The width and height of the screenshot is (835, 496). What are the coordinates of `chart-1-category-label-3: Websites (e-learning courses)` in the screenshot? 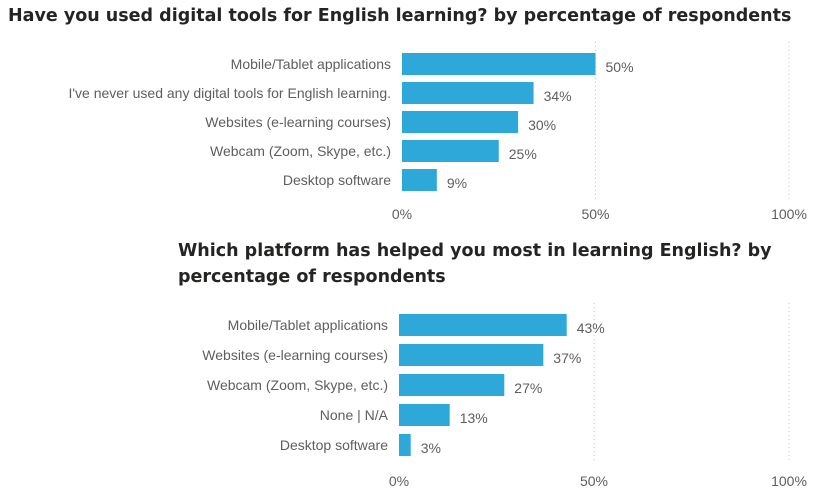 It's located at (298, 122).